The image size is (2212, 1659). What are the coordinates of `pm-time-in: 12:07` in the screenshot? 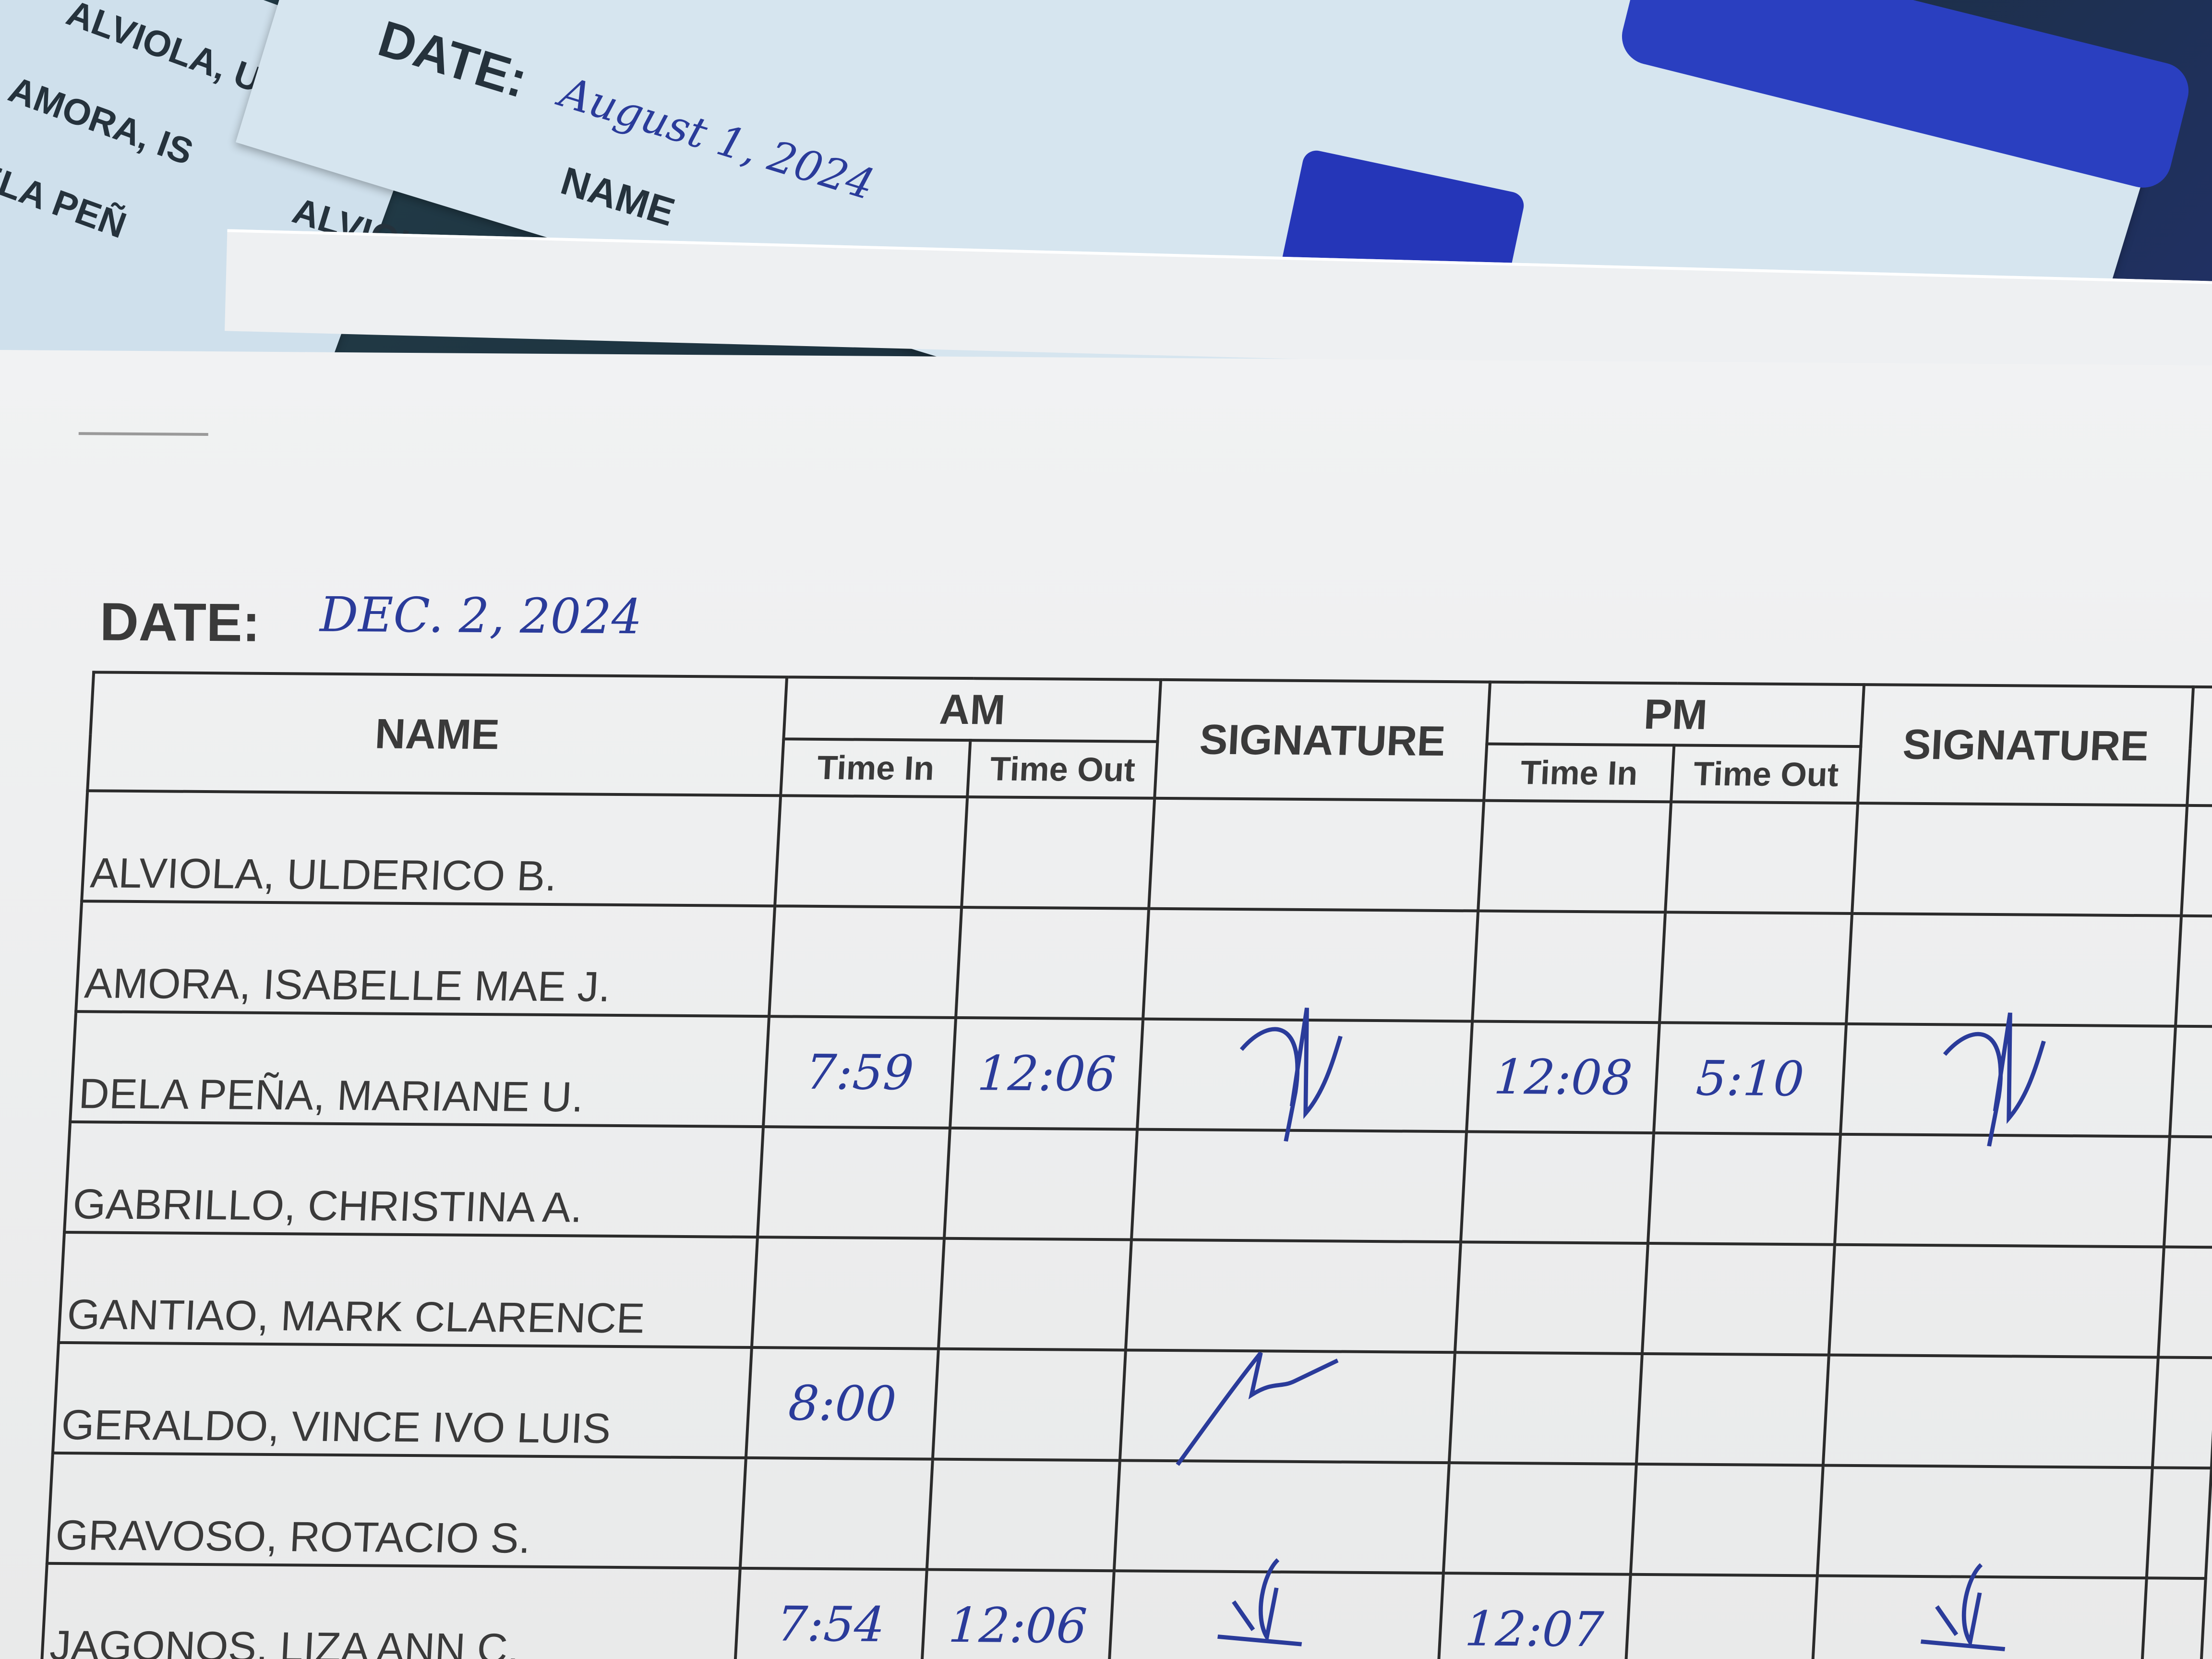 It's located at (1534, 1616).